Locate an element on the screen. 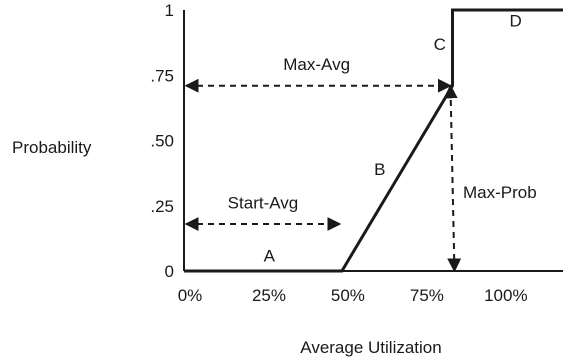  annotation-label: Max-Prob is located at coordinates (500, 192).